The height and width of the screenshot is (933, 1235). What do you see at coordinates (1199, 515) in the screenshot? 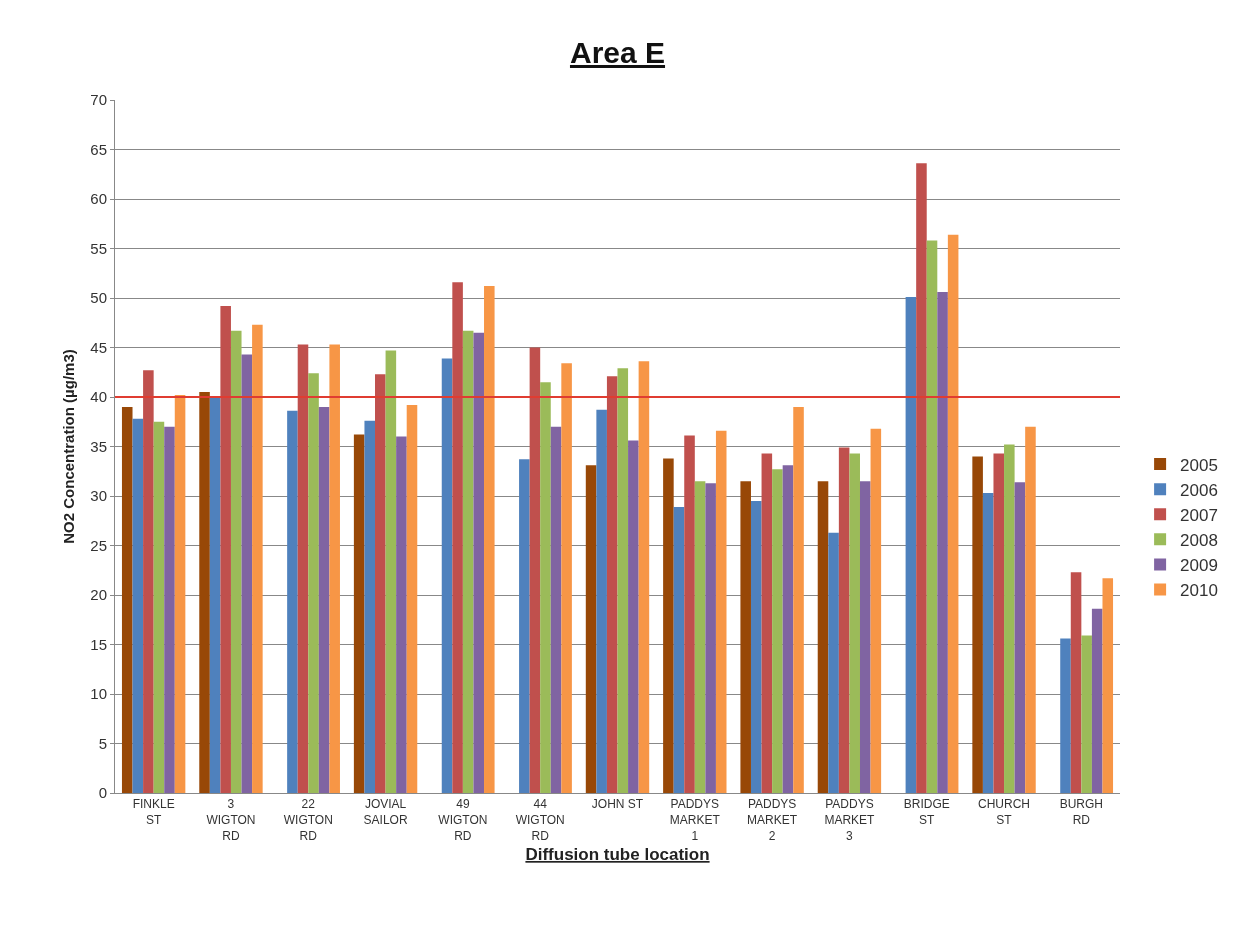
I see `legend-label: 2007` at bounding box center [1199, 515].